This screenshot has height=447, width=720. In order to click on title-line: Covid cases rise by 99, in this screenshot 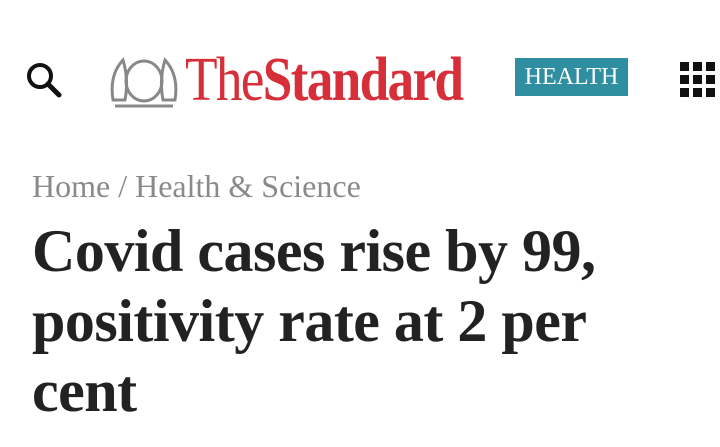, I will do `click(314, 251)`.